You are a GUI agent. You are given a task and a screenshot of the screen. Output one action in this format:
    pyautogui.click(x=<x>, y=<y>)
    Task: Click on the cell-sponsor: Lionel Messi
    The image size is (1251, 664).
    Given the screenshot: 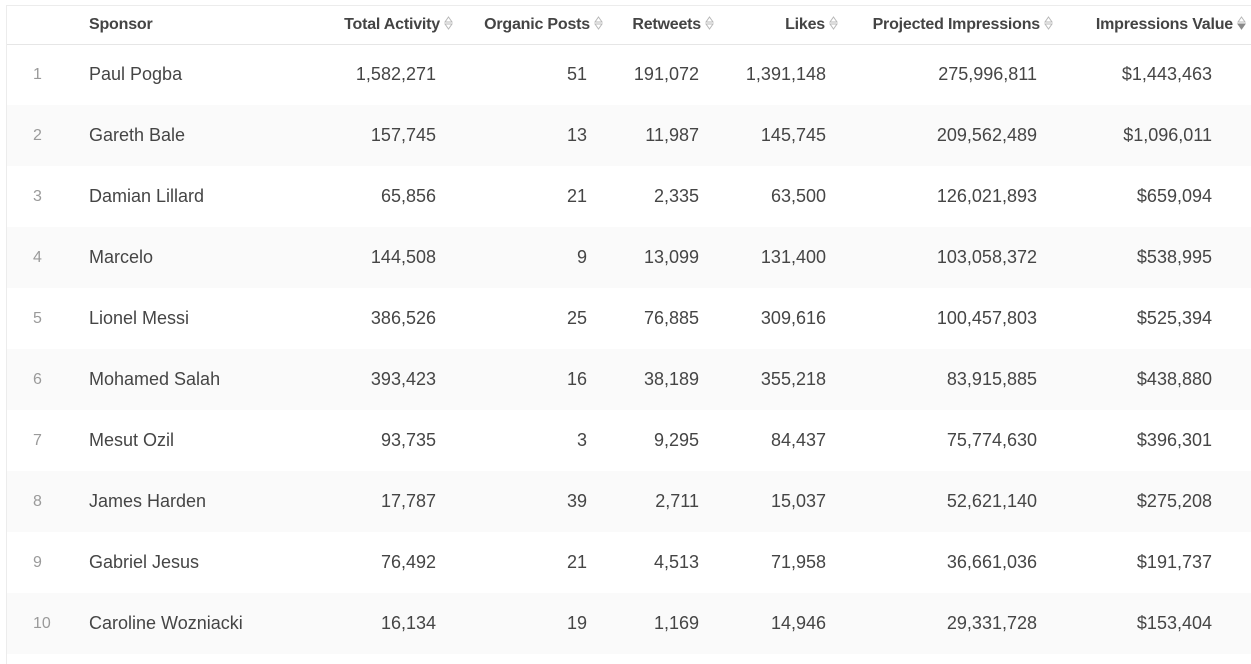 What is the action you would take?
    pyautogui.click(x=139, y=318)
    